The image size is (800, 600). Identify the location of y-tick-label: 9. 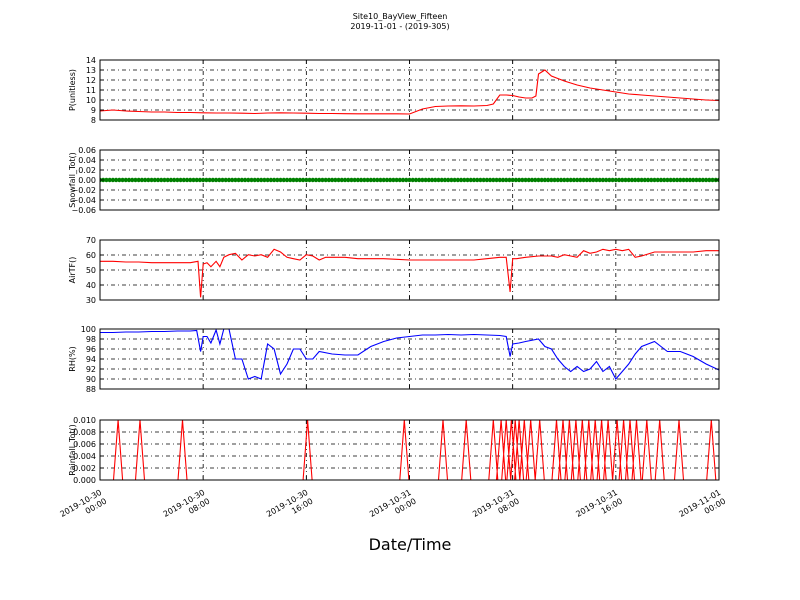
(93, 110).